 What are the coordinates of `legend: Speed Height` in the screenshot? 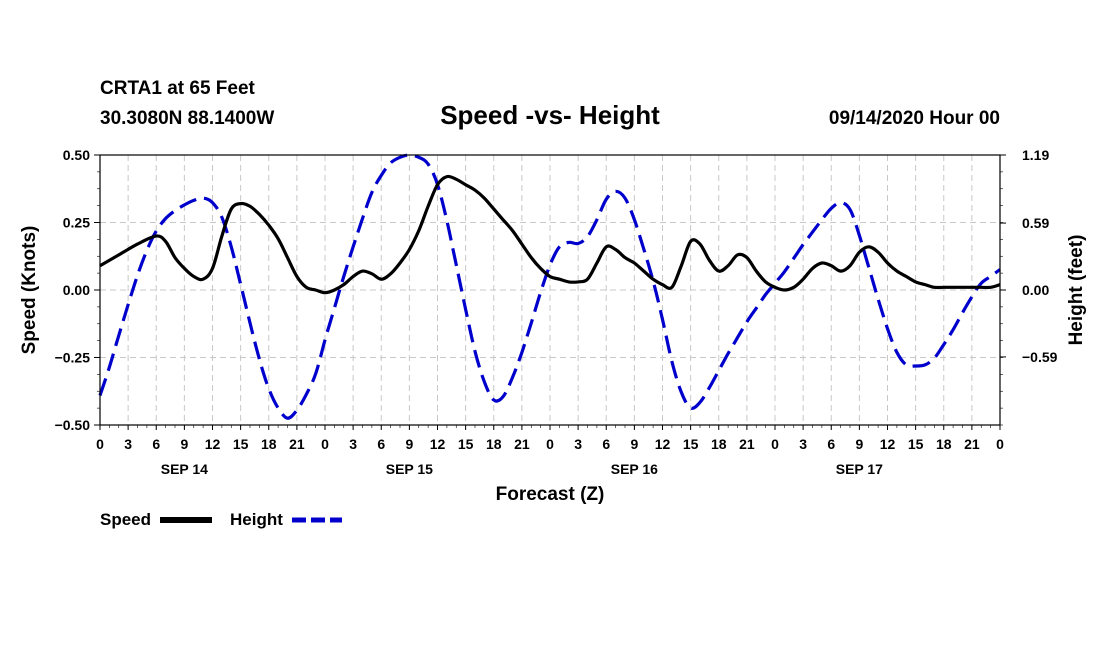 It's located at (221, 519).